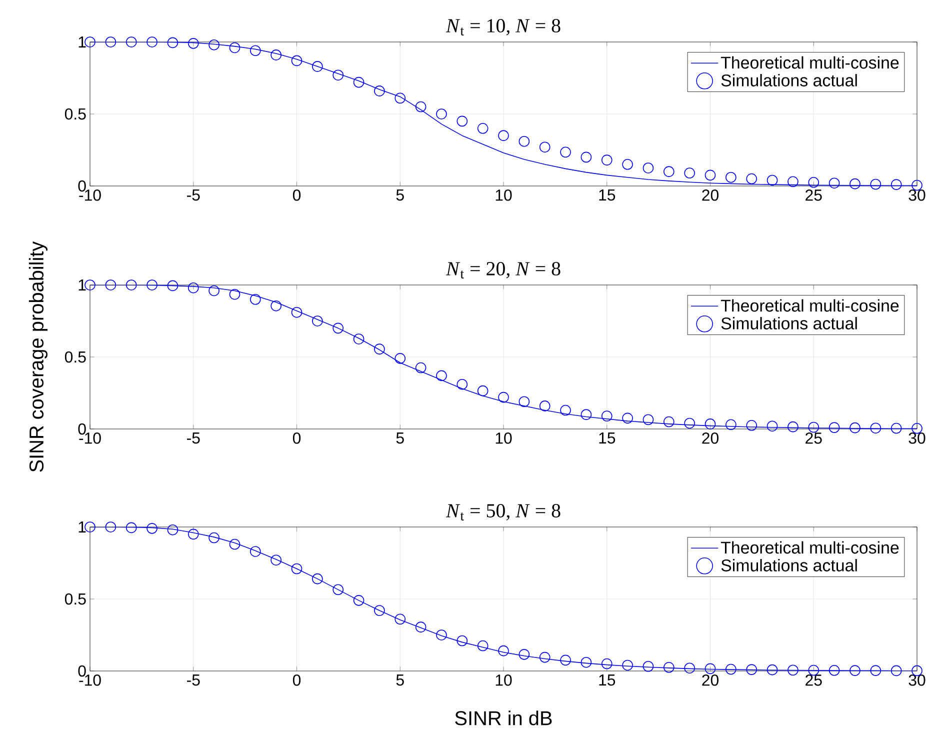  Describe the element at coordinates (917, 195) in the screenshot. I see `x-tick-label: 30` at that location.